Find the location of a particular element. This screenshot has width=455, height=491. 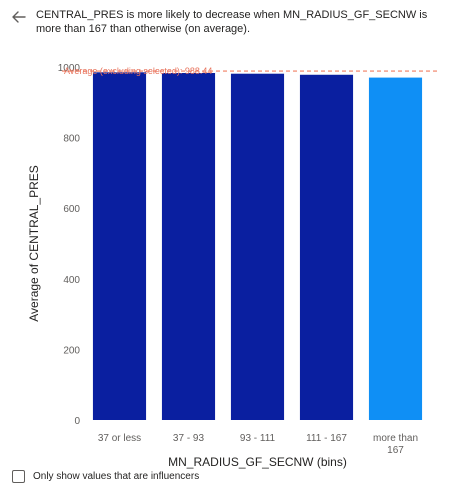

influencers-only-label: Only show values that are influencers is located at coordinates (116, 476).